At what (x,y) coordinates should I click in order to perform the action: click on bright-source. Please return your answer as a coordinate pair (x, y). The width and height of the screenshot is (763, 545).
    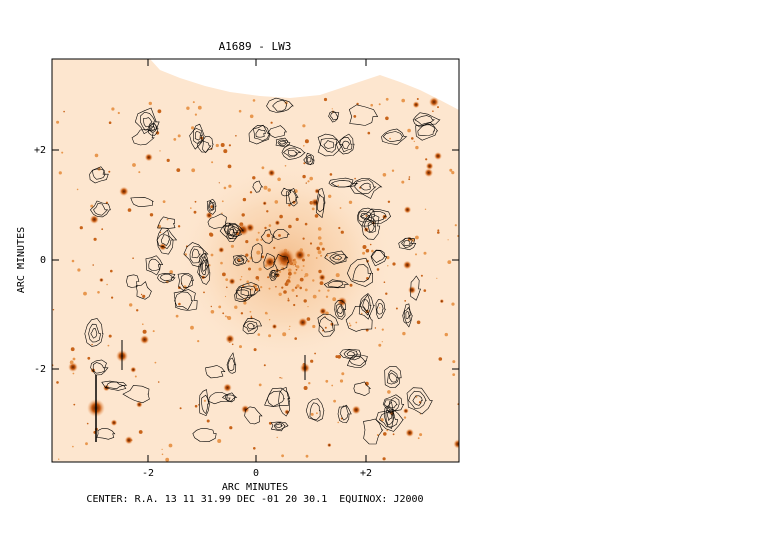
    Looking at the image, I should click on (412, 290).